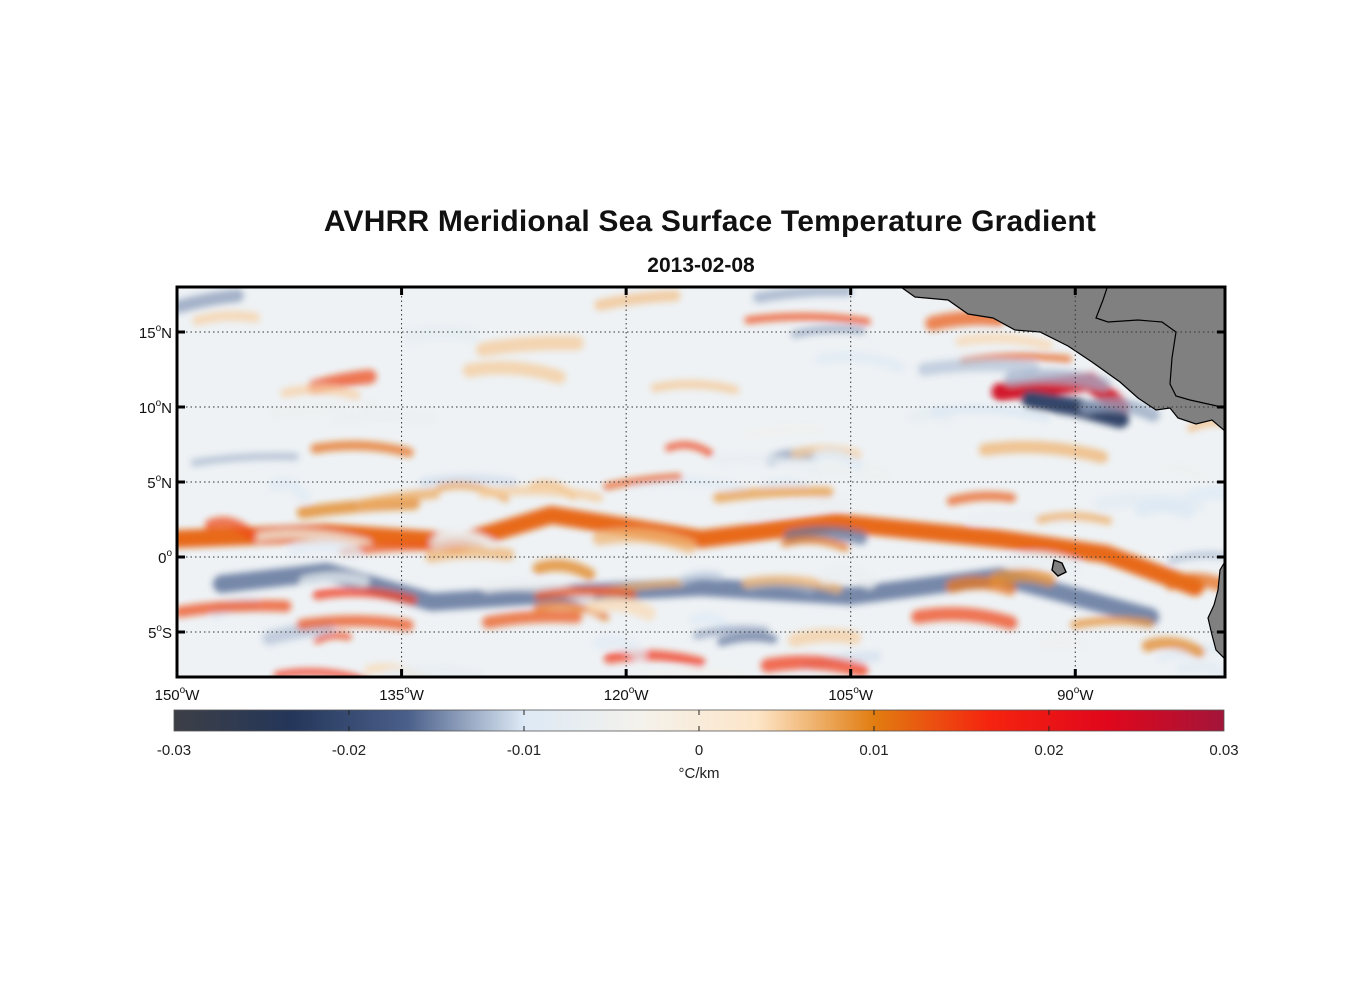 This screenshot has height=1000, width=1356. What do you see at coordinates (1059, 568) in the screenshot?
I see `galapagos-islands` at bounding box center [1059, 568].